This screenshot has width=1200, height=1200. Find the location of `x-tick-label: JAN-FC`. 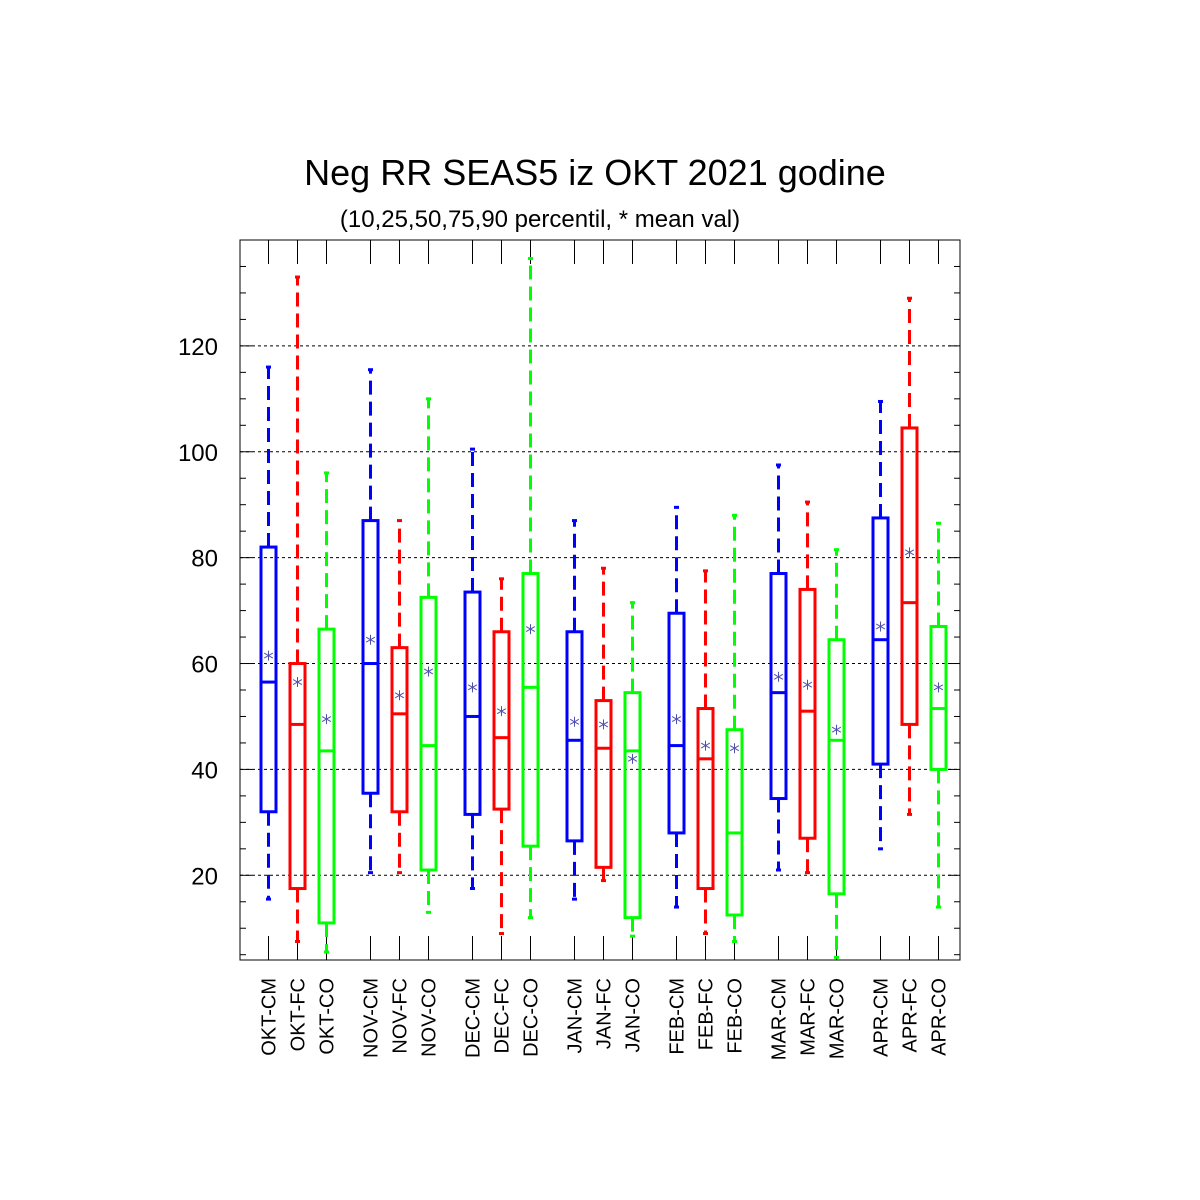

x-tick-label: JAN-FC is located at coordinates (605, 1013).